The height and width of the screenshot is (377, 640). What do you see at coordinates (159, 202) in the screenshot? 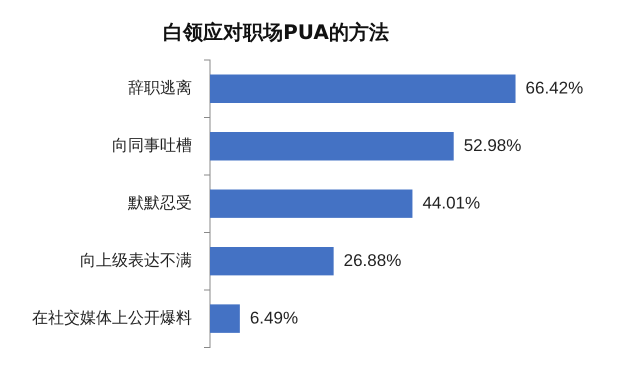
I see `y-tick-label: 默默忍受` at bounding box center [159, 202].